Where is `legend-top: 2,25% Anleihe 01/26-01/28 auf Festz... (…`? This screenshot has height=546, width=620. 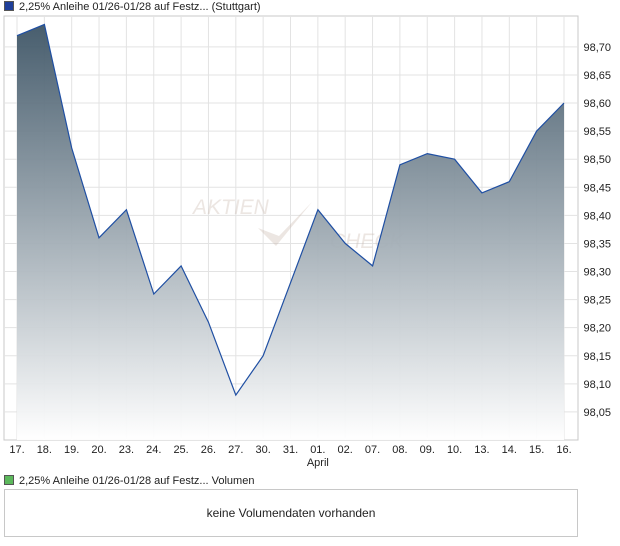 legend-top: 2,25% Anleihe 01/26-01/28 auf Festz... (… is located at coordinates (132, 7).